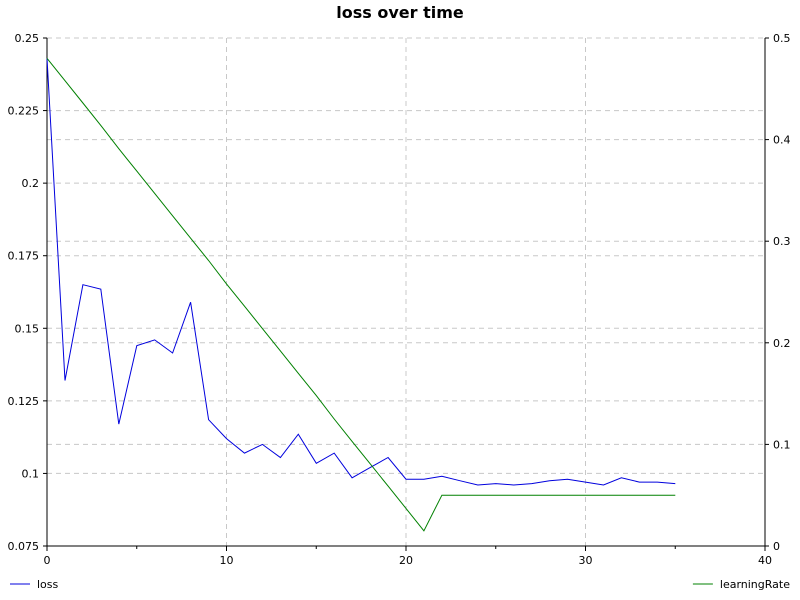  Describe the element at coordinates (782, 444) in the screenshot. I see `y-right-tick-label: 0.1` at that location.